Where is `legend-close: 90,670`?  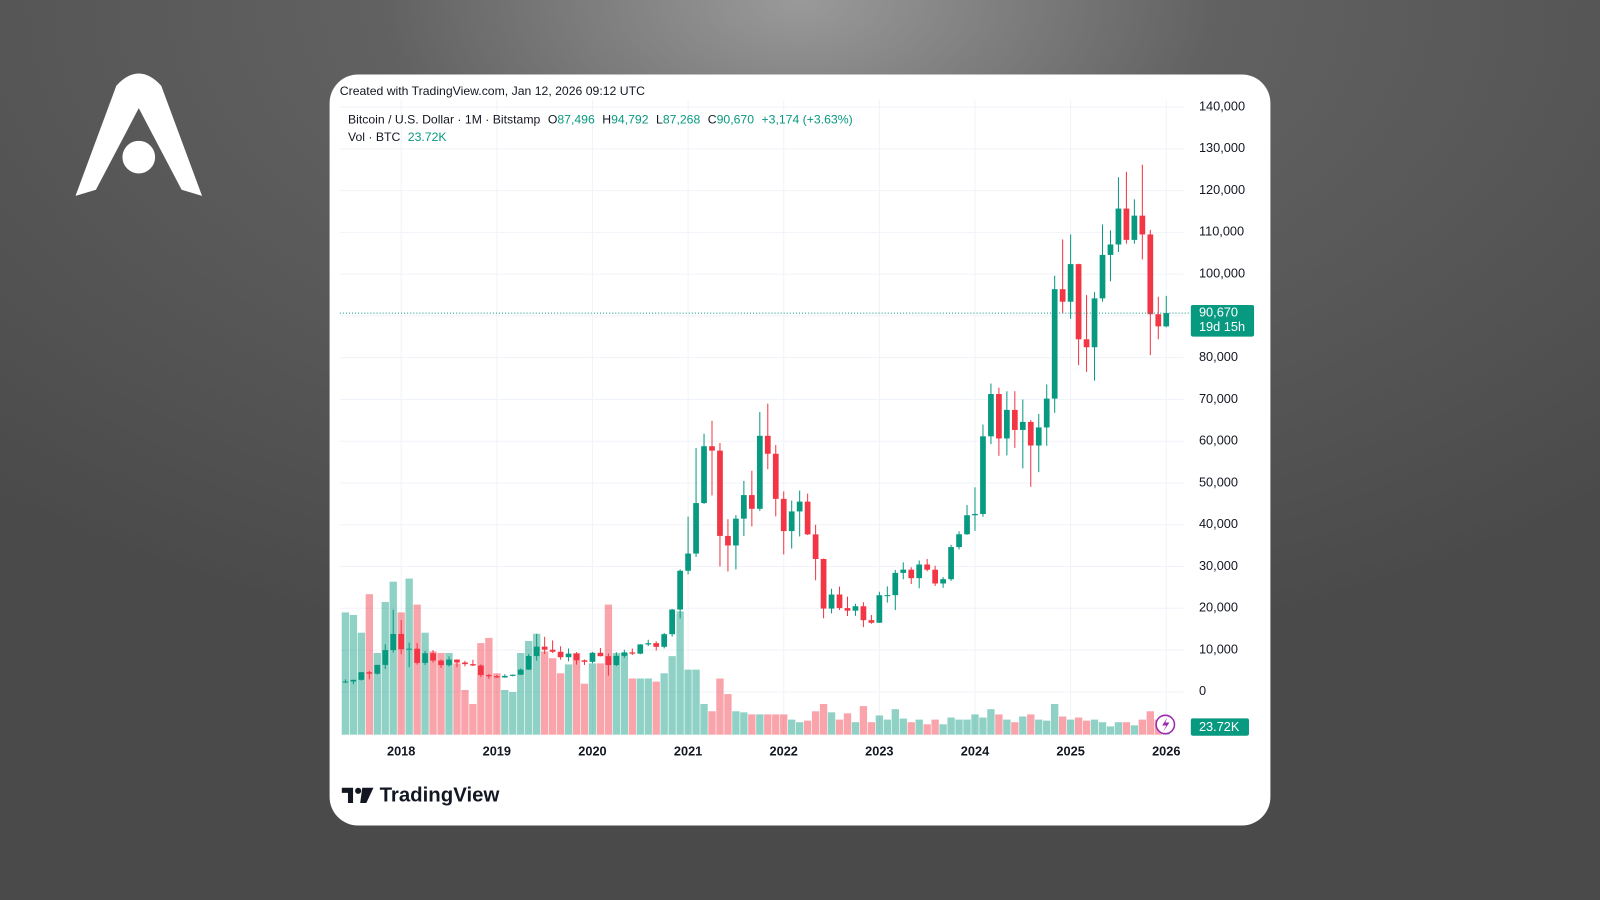
legend-close: 90,670 is located at coordinates (736, 120).